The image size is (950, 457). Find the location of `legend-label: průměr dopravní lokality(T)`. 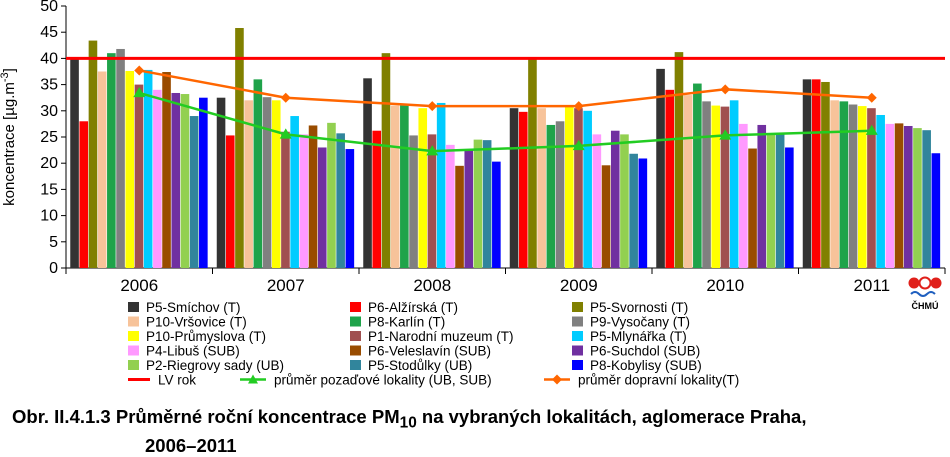

legend-label: průměr dopravní lokality(T) is located at coordinates (658, 380).